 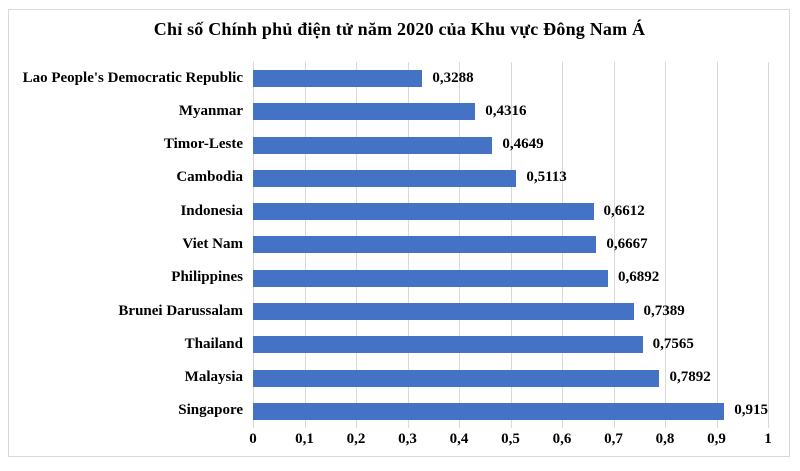 I want to click on value-label: 0,6612, so click(x=624, y=210).